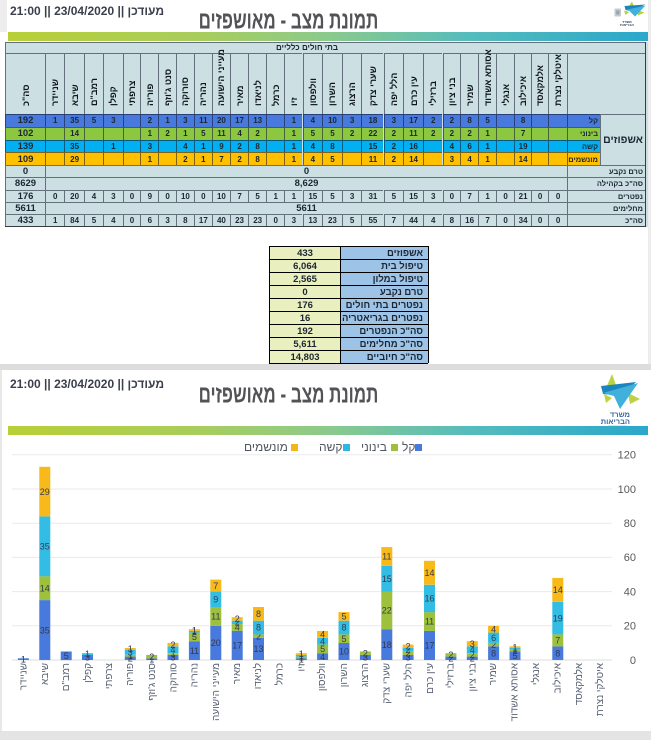 The image size is (651, 740). I want to click on svg-text: 100, so click(627, 490).